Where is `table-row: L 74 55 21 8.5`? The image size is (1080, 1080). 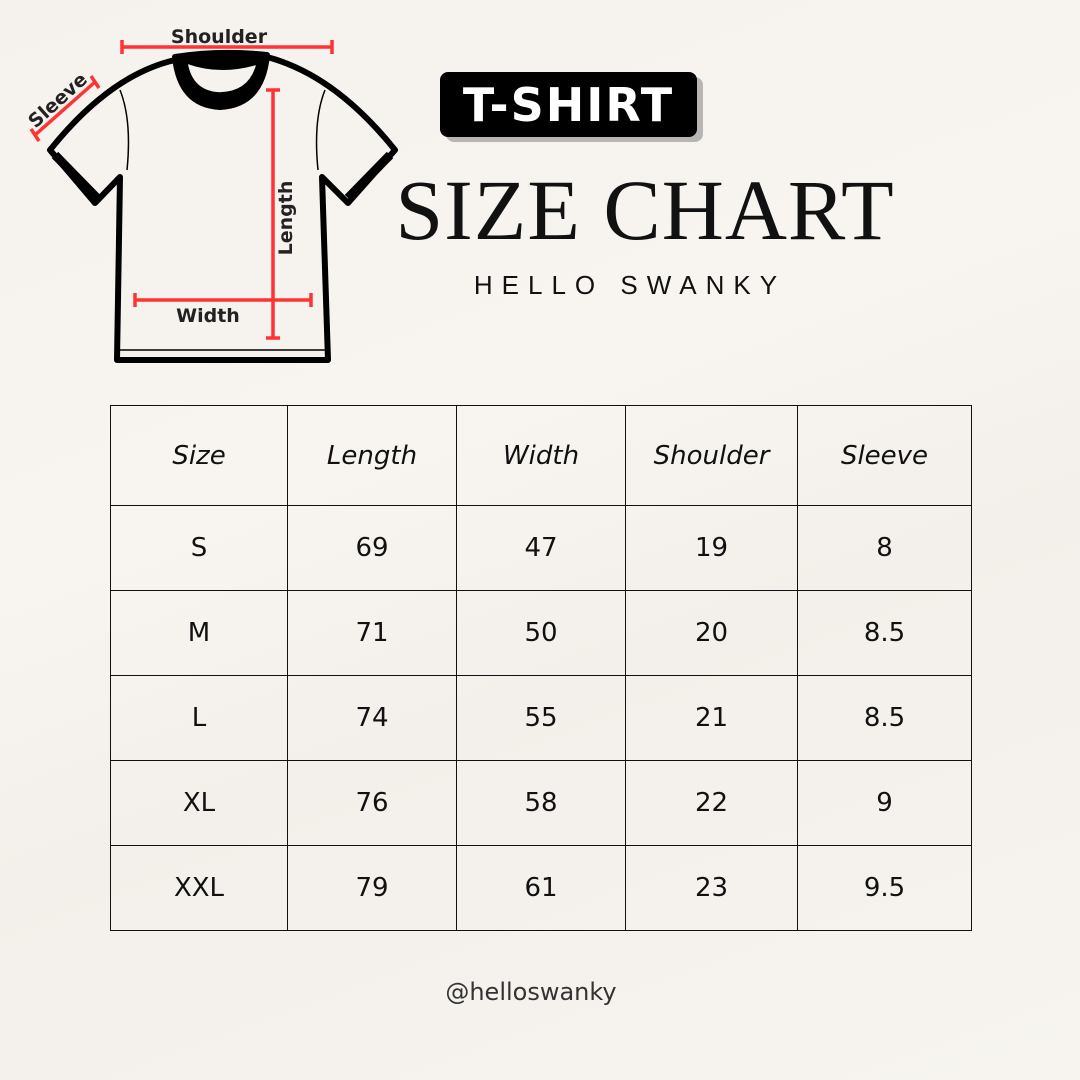 table-row: L 74 55 21 8.5 is located at coordinates (541, 718).